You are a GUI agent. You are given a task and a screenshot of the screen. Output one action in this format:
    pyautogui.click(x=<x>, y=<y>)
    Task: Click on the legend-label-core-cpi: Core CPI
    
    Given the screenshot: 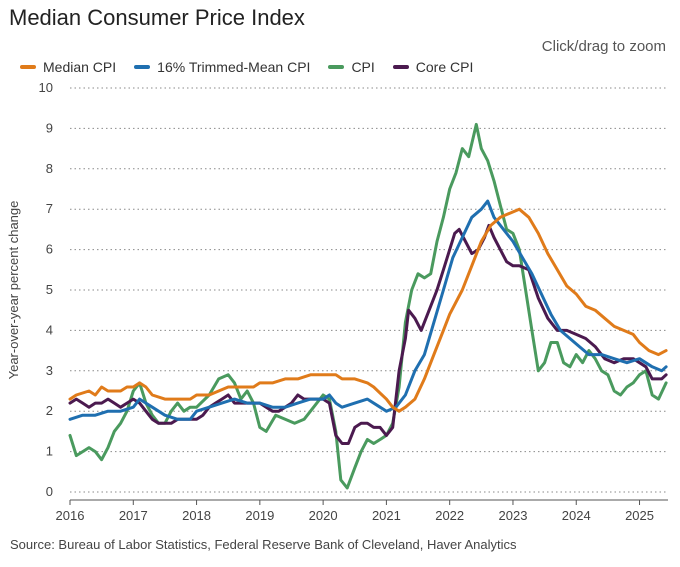 What is the action you would take?
    pyautogui.click(x=444, y=67)
    